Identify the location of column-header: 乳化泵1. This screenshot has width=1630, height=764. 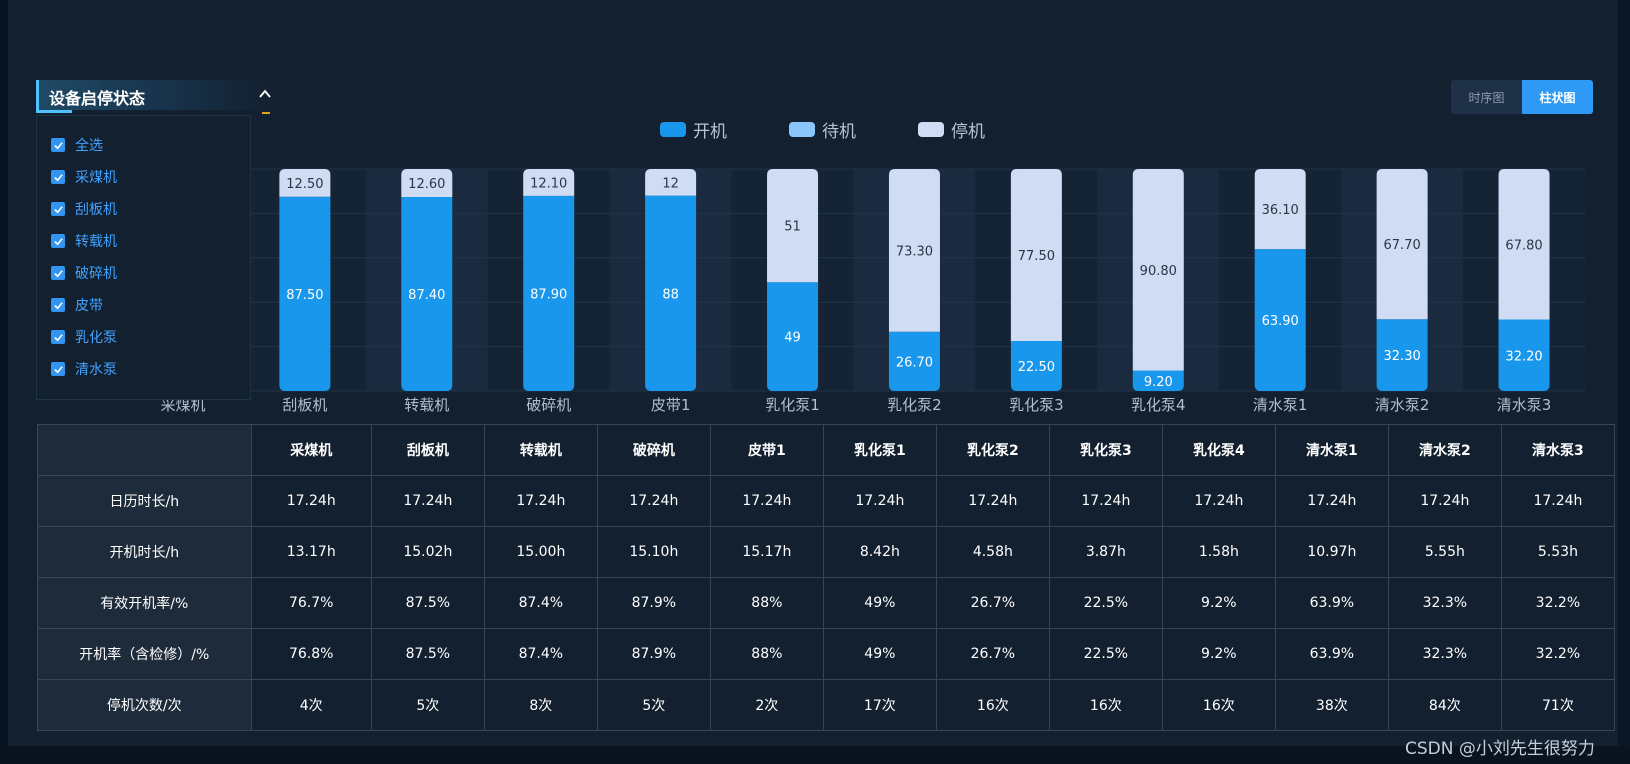
(879, 450).